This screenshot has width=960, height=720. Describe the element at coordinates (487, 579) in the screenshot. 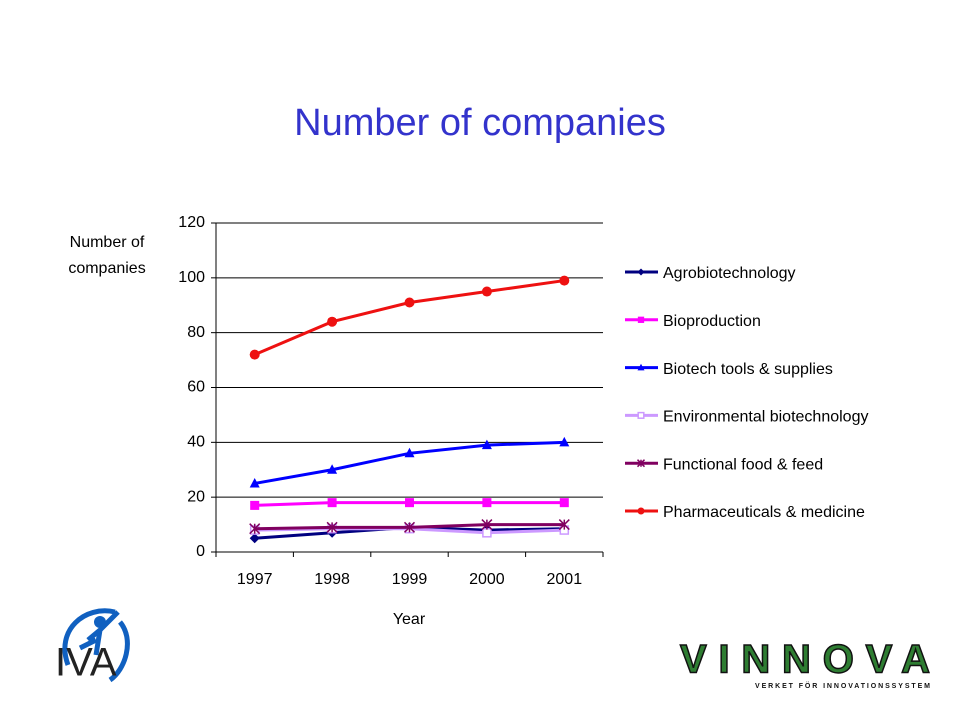

I see `x-tick-label: 2000` at that location.